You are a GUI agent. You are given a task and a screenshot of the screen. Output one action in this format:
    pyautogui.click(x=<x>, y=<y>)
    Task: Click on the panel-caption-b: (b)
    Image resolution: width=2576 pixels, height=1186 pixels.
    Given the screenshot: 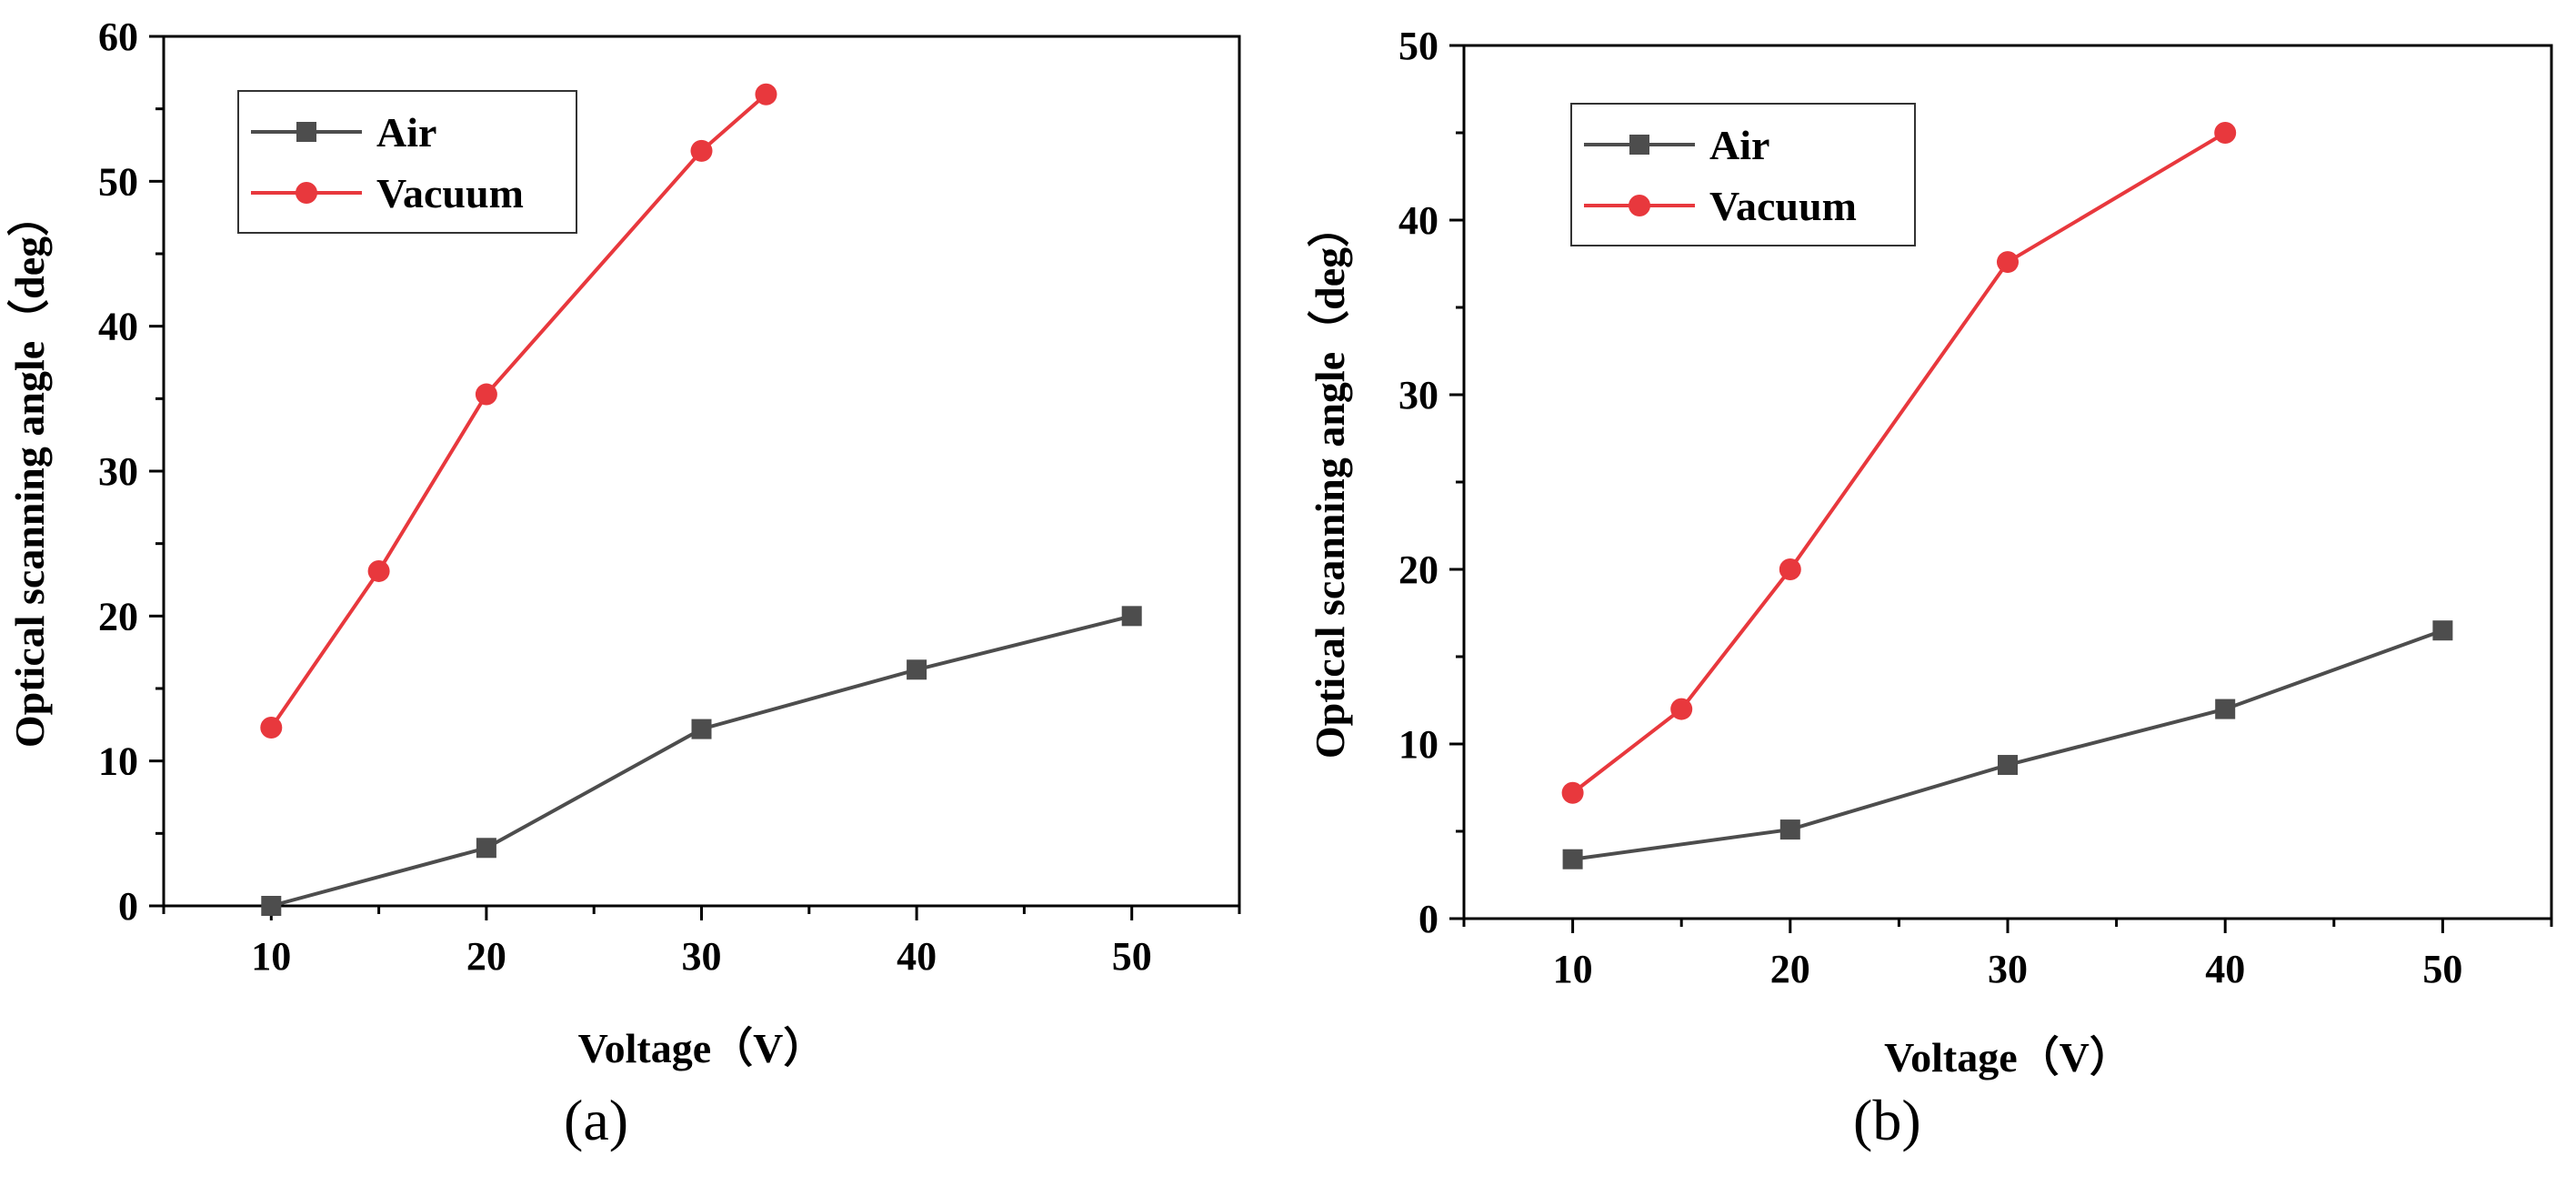 What is the action you would take?
    pyautogui.click(x=1887, y=1120)
    